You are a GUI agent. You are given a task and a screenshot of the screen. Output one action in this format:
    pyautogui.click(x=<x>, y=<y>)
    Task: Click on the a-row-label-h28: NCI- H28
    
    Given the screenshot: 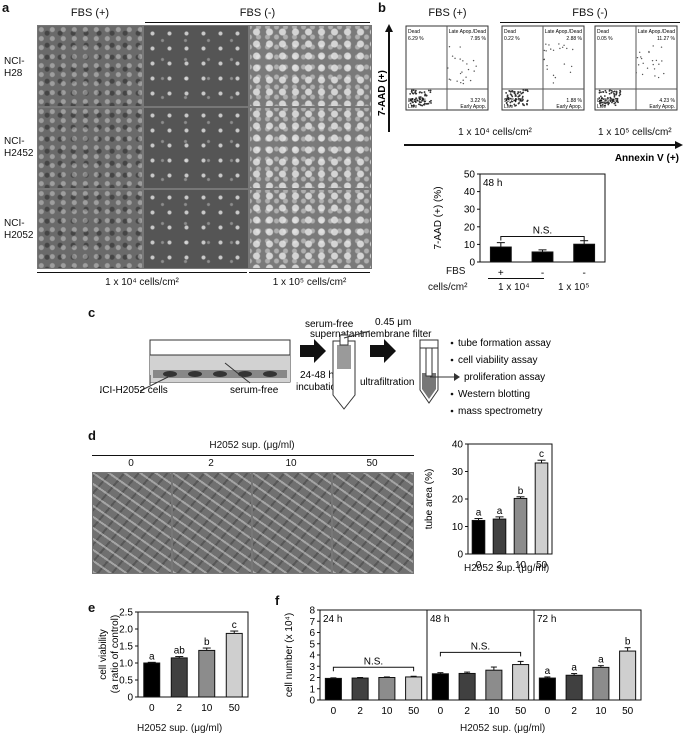 What is the action you would take?
    pyautogui.click(x=14, y=68)
    